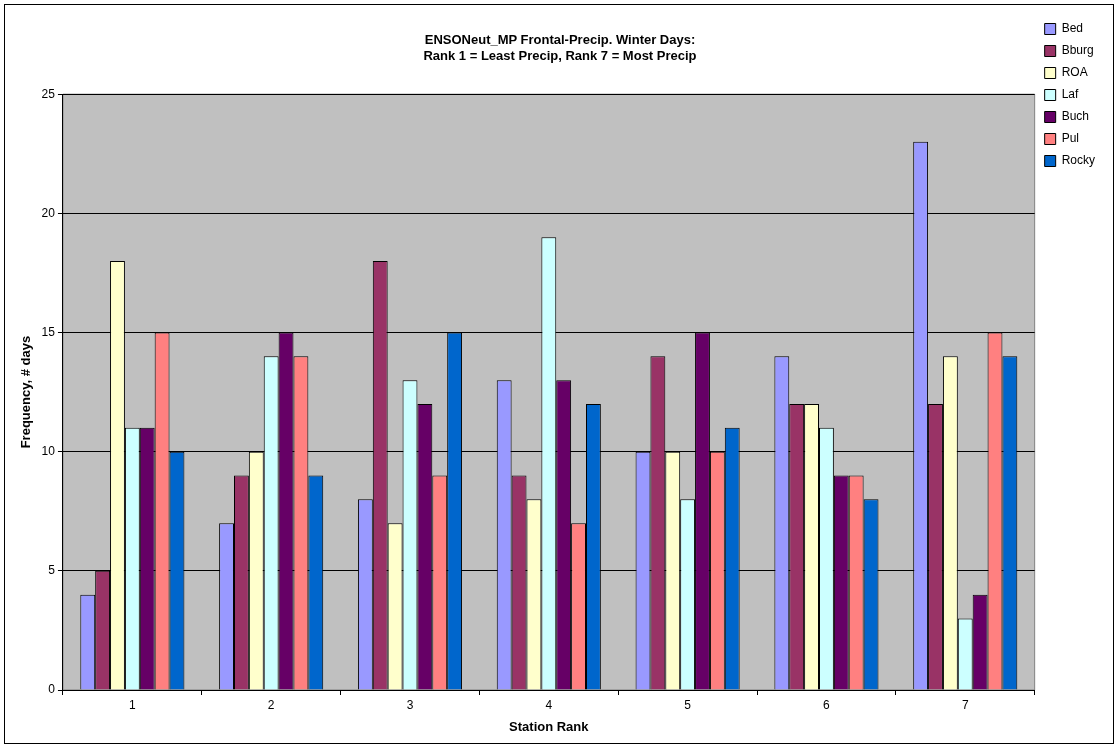 The width and height of the screenshot is (1120, 749). I want to click on y-tick-label: 25, so click(48, 93).